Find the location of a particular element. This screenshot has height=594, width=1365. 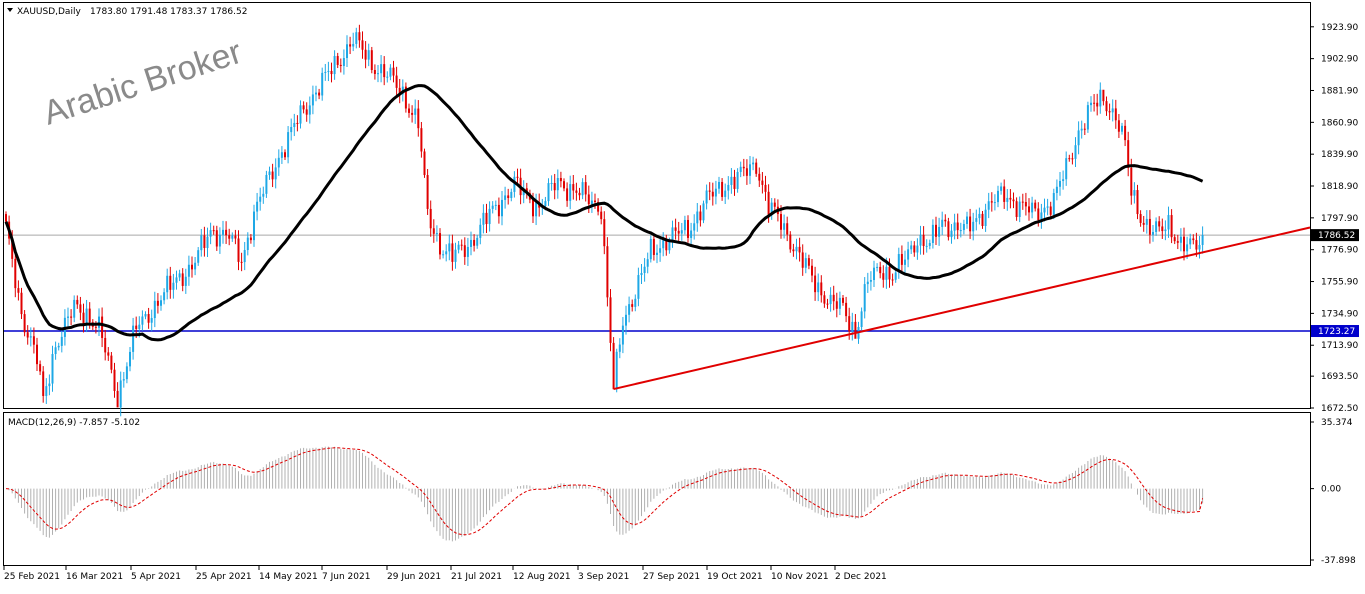

date-axis-label: 14 May 2021 is located at coordinates (288, 577).